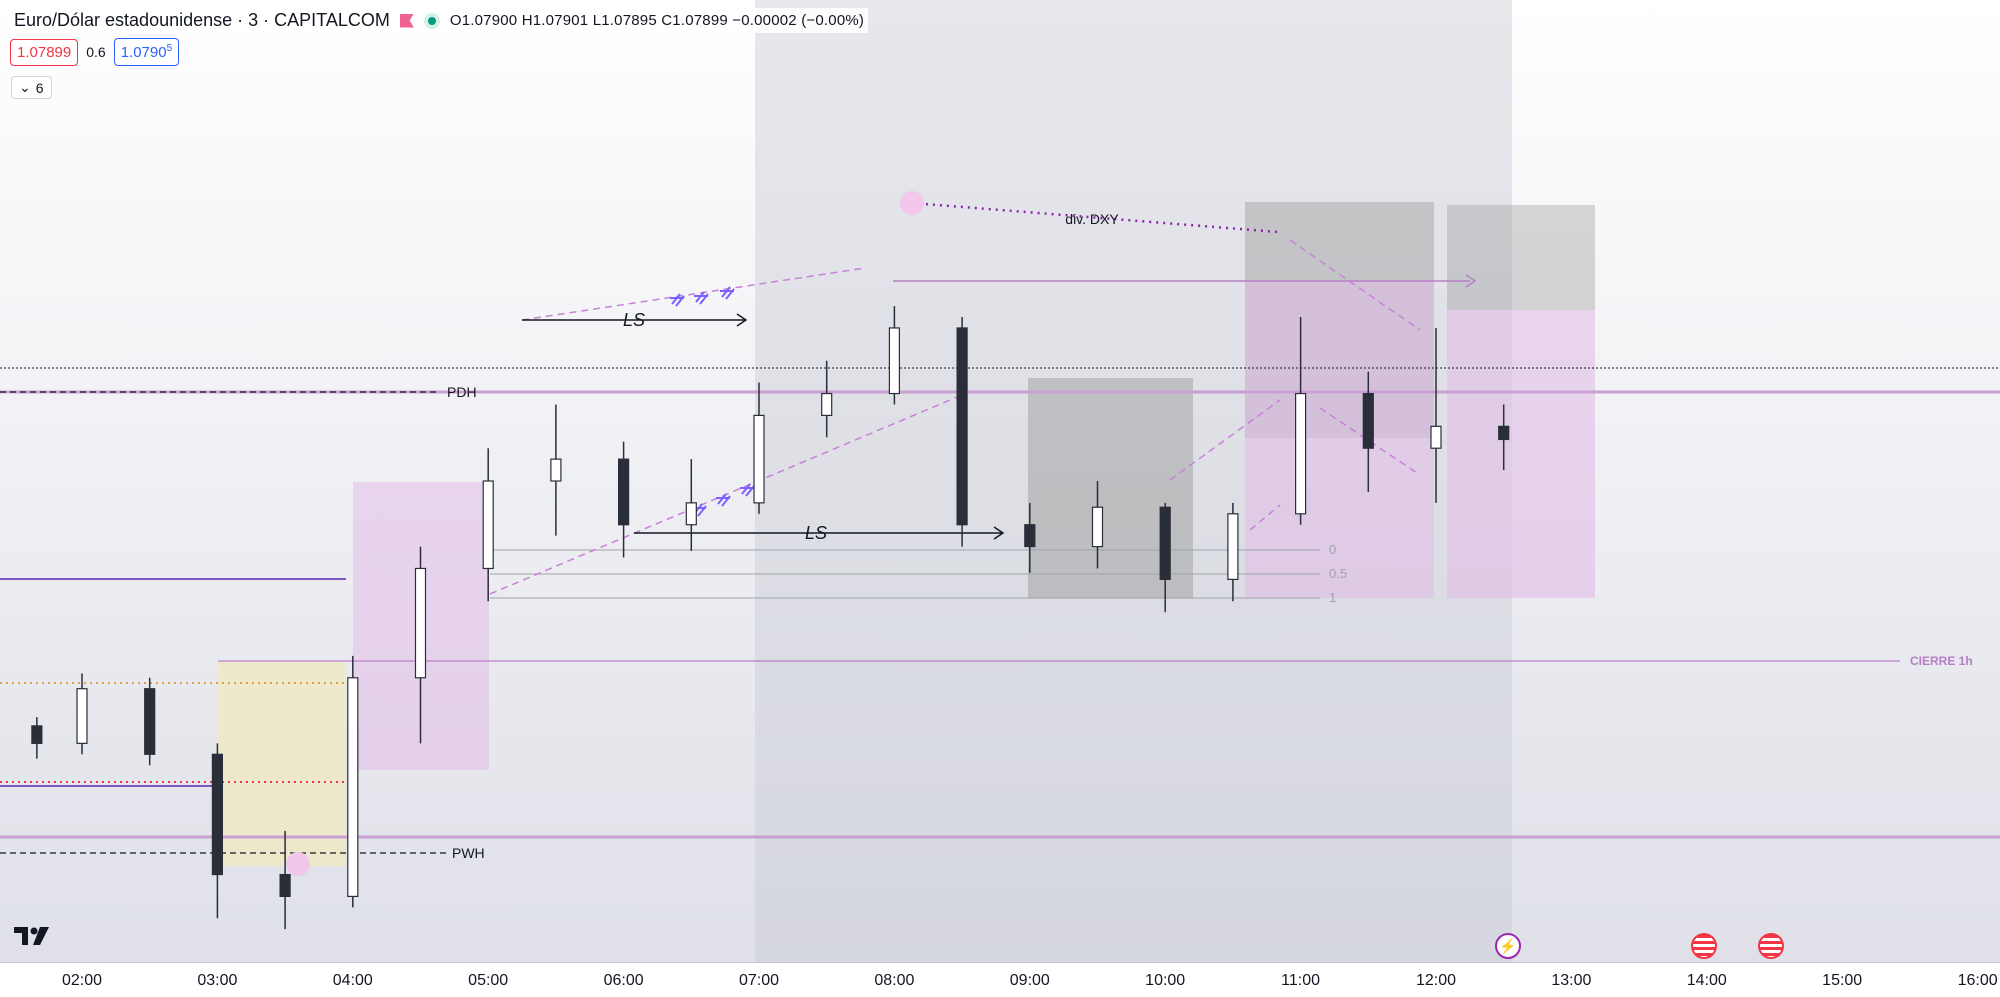 The height and width of the screenshot is (997, 2000). Describe the element at coordinates (1332, 597) in the screenshot. I see `fib-label-1: 1` at that location.